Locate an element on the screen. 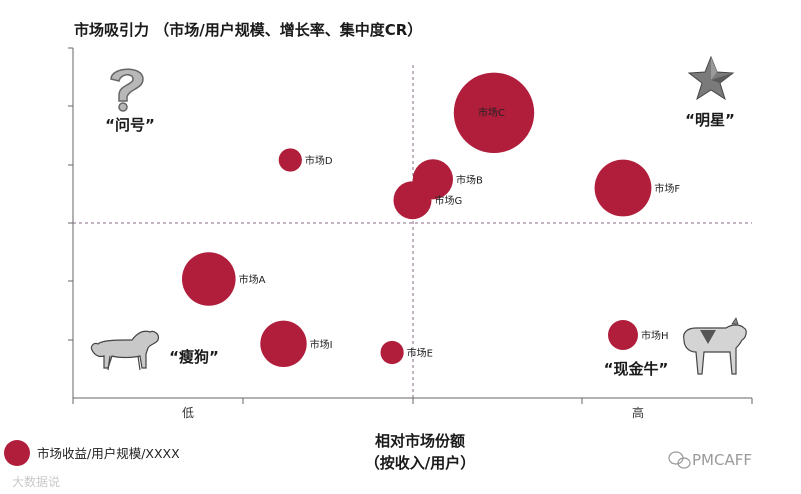 This screenshot has height=494, width=801. dog-icon is located at coordinates (124, 350).